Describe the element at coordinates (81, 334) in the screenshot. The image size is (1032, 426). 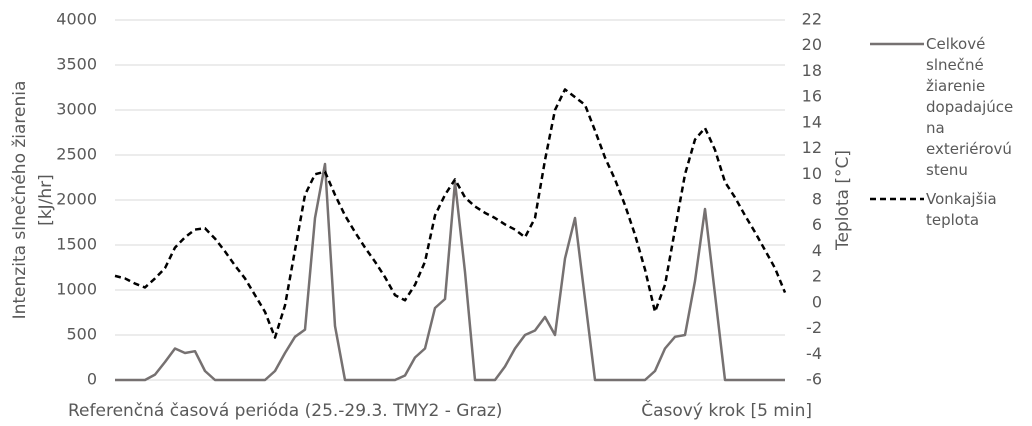
I see `y-tick-label: 500` at that location.